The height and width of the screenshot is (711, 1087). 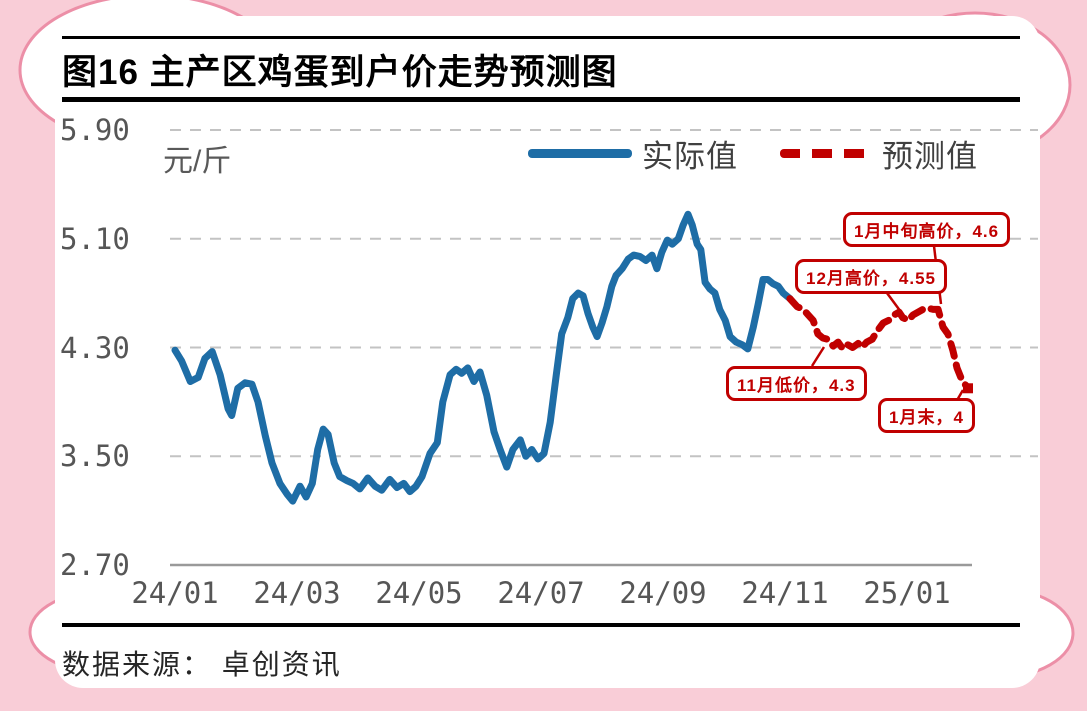 I want to click on source-divider-rule, so click(x=541, y=625).